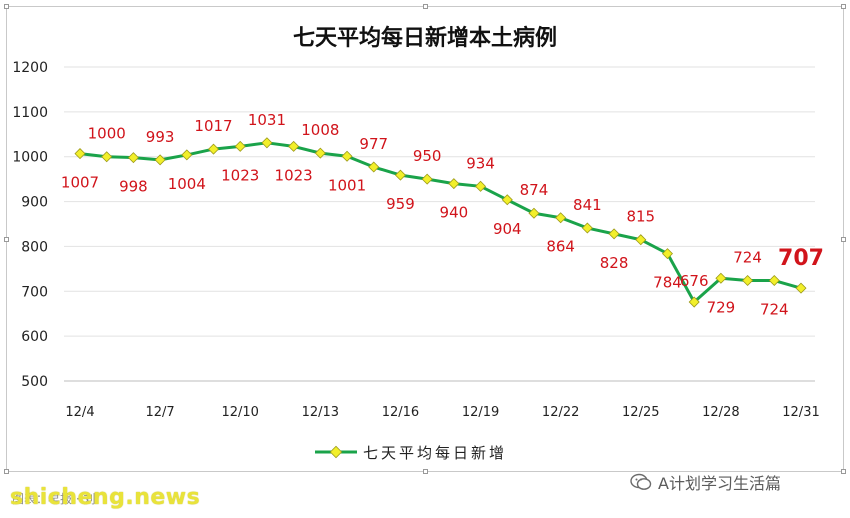 The image size is (850, 518). Describe the element at coordinates (54, 499) in the screenshot. I see `source-caption: 图表：早报 · 刘` at that location.